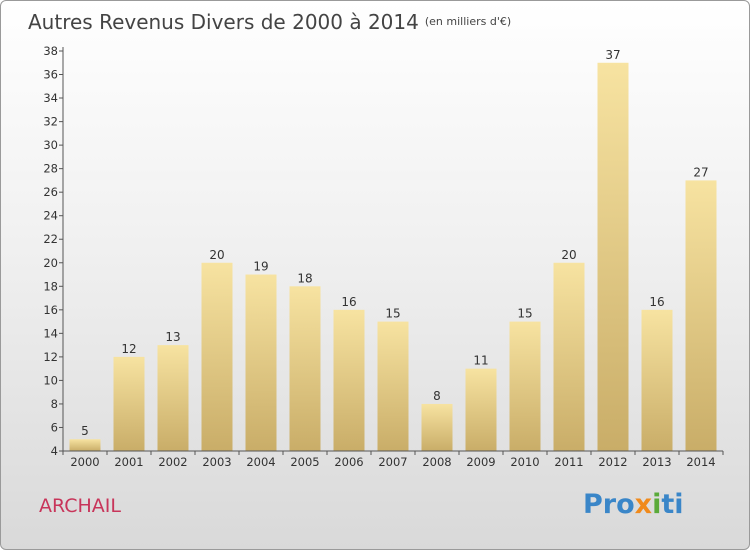 The image size is (750, 550). I want to click on x-tick-label-2007: 2007, so click(392, 462).